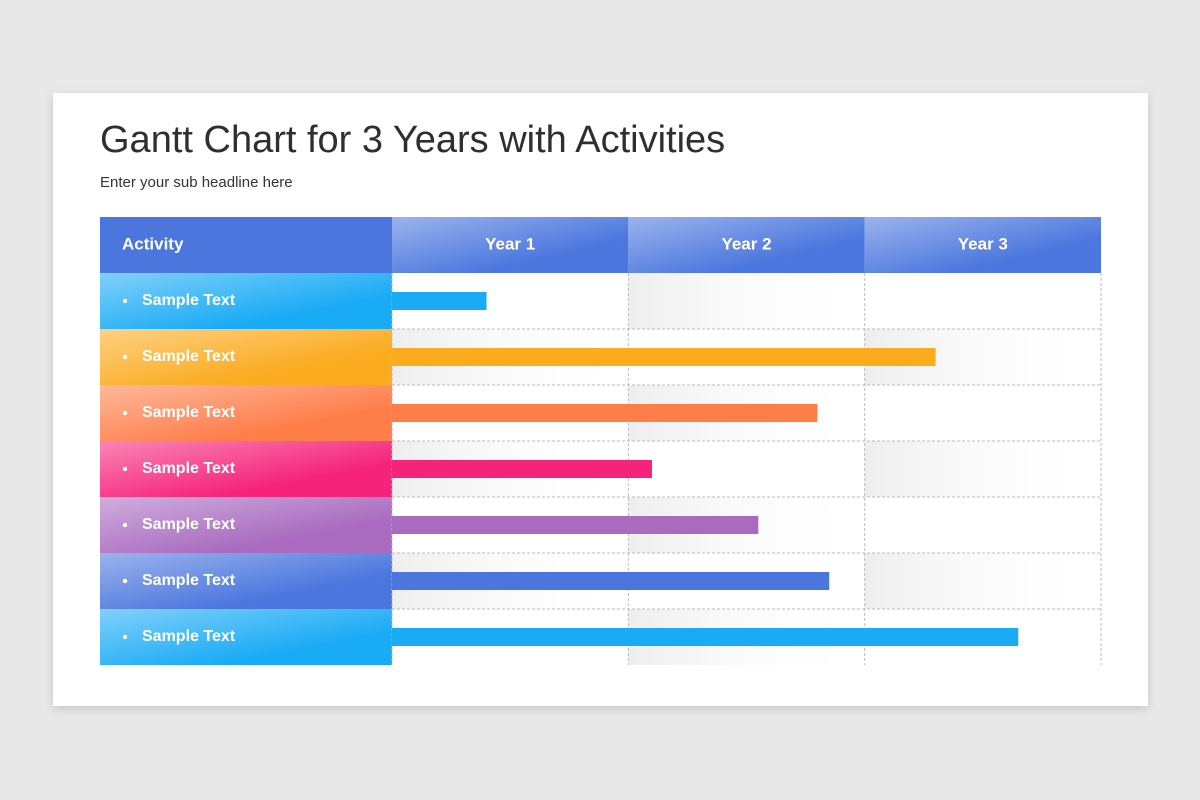 This screenshot has height=800, width=1200. Describe the element at coordinates (196, 182) in the screenshot. I see `chart-subtitle: Enter your sub headline here` at that location.